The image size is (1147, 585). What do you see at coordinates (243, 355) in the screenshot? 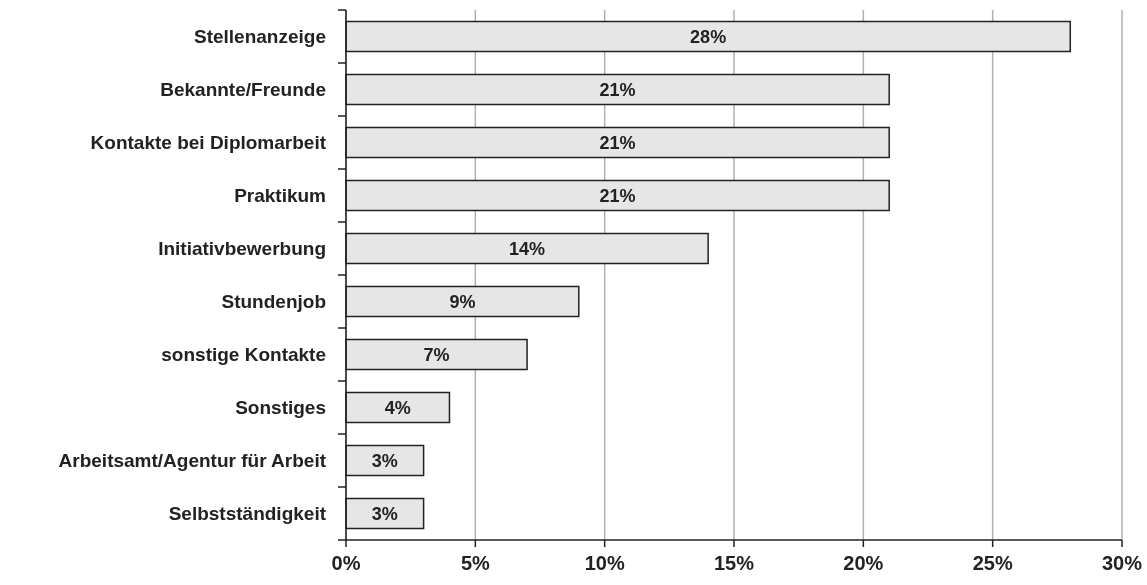
I see `y-tick-label: sonstige Kontakte` at bounding box center [243, 355].